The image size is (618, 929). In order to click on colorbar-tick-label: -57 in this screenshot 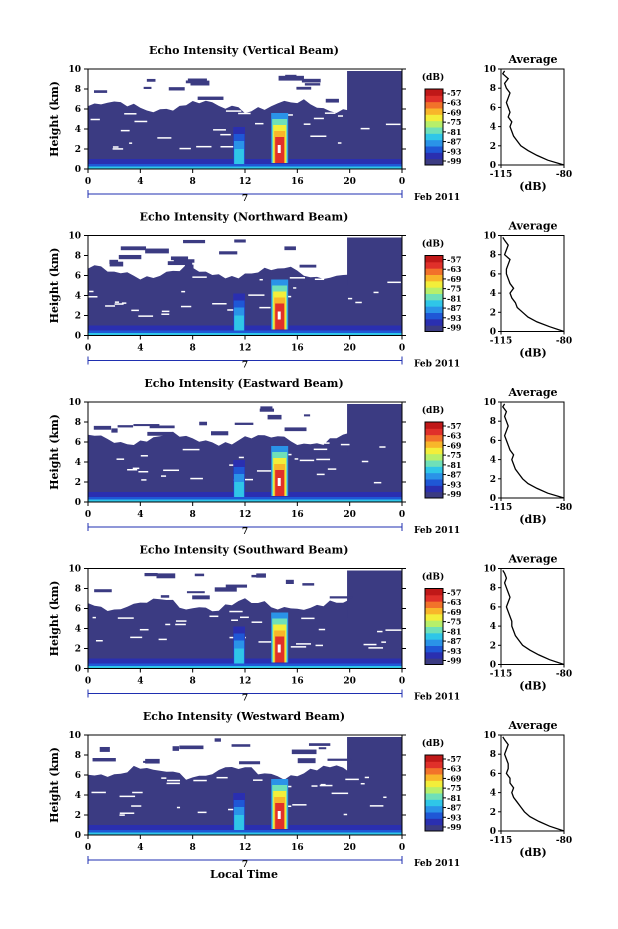, I will do `click(454, 759)`.